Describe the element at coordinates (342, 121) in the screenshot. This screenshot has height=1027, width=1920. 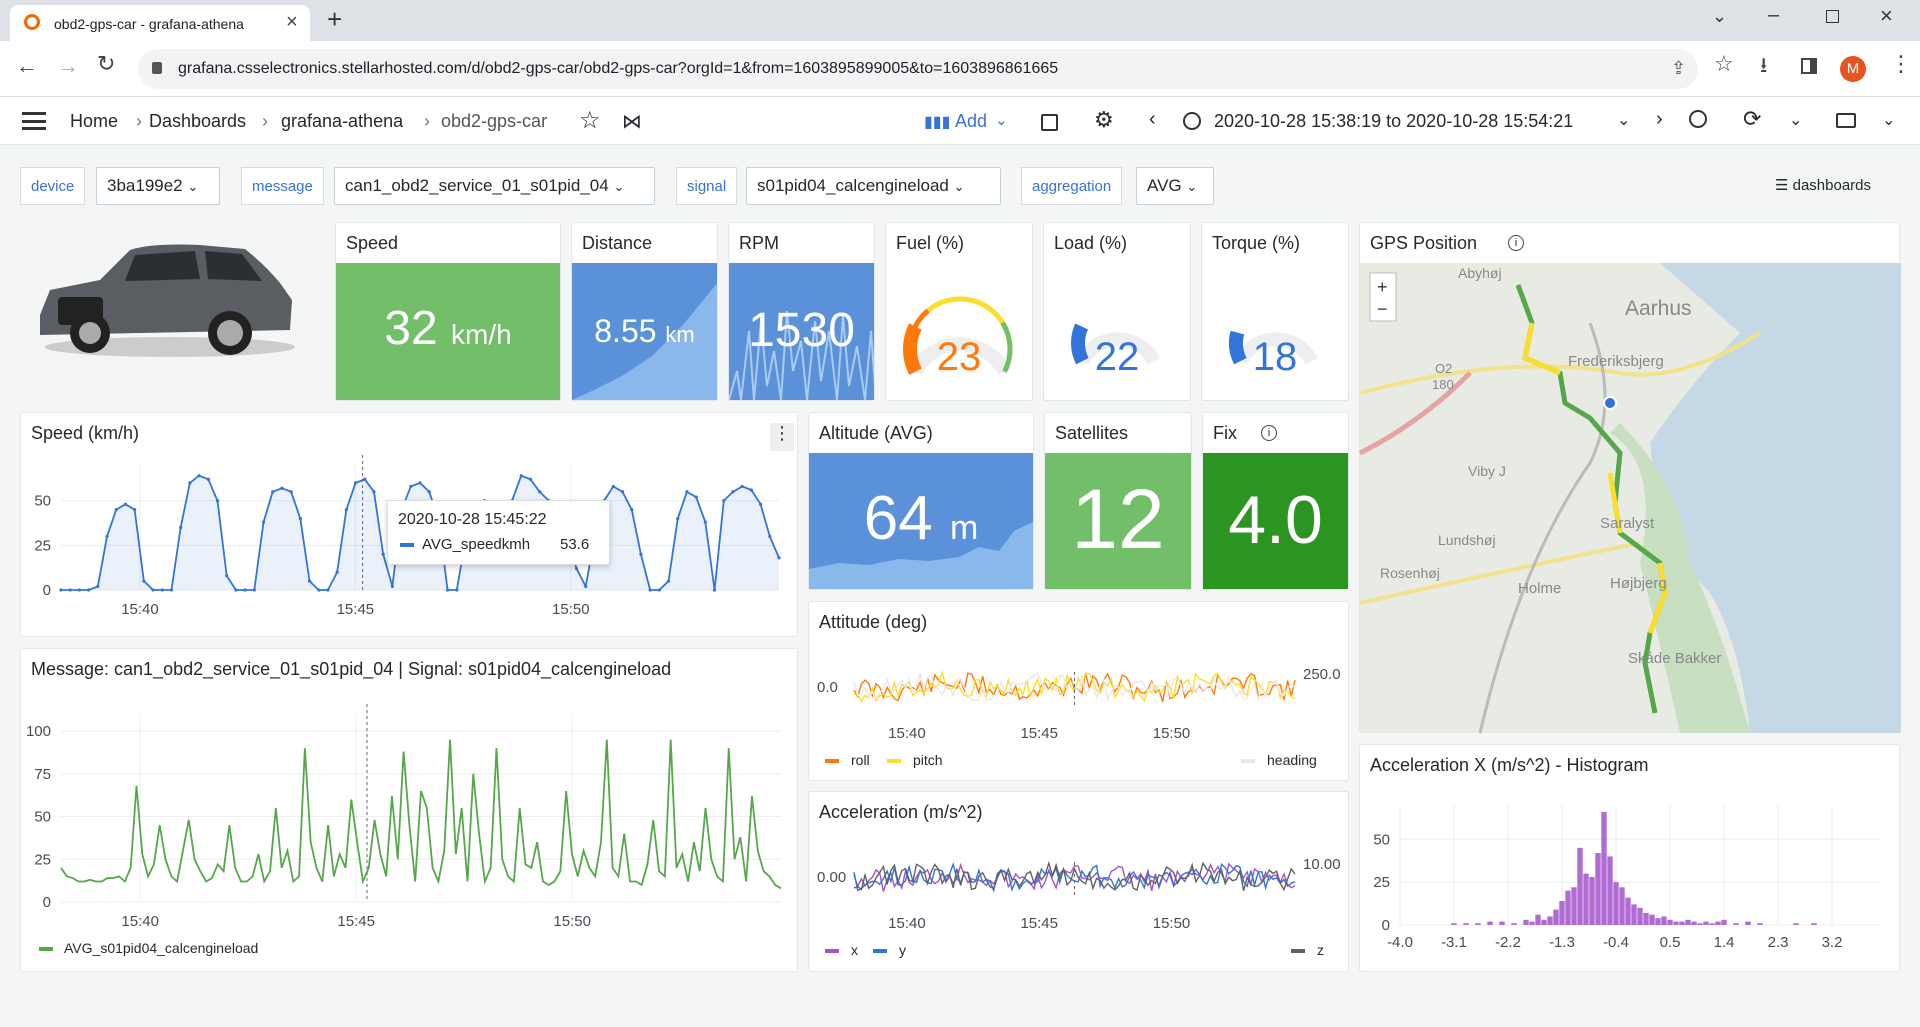
I see `breadcrumb-folder: grafana-athena` at that location.